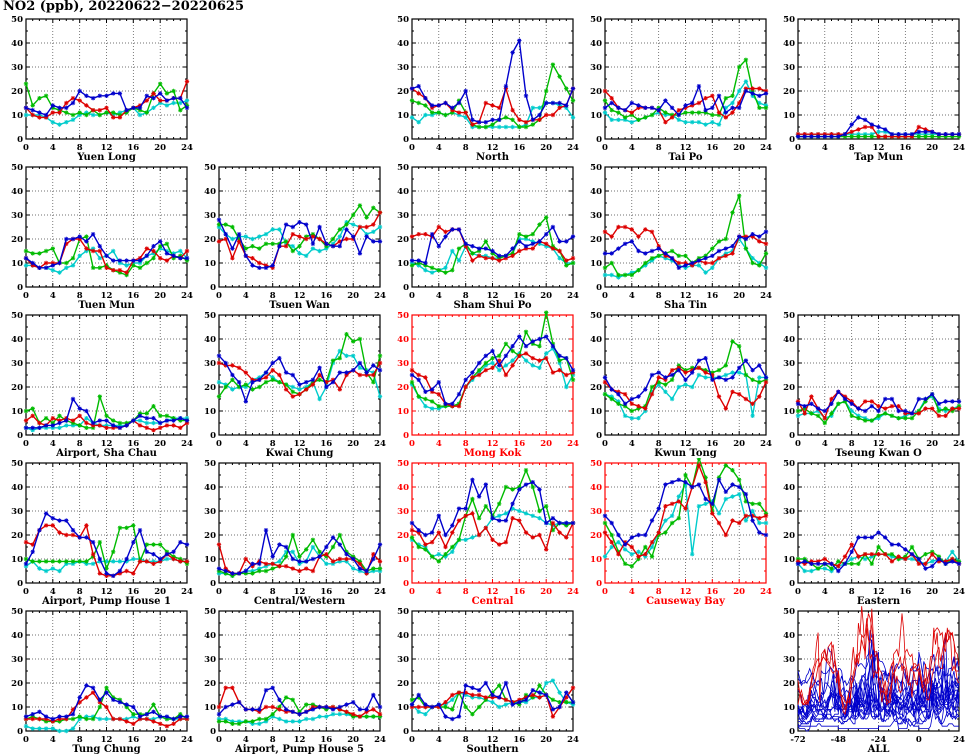  I want to click on chart-canvas: 0 10 20 30 40 50 0 4 8 12 16 20 24 Tuen Mun, so click(102, 236).